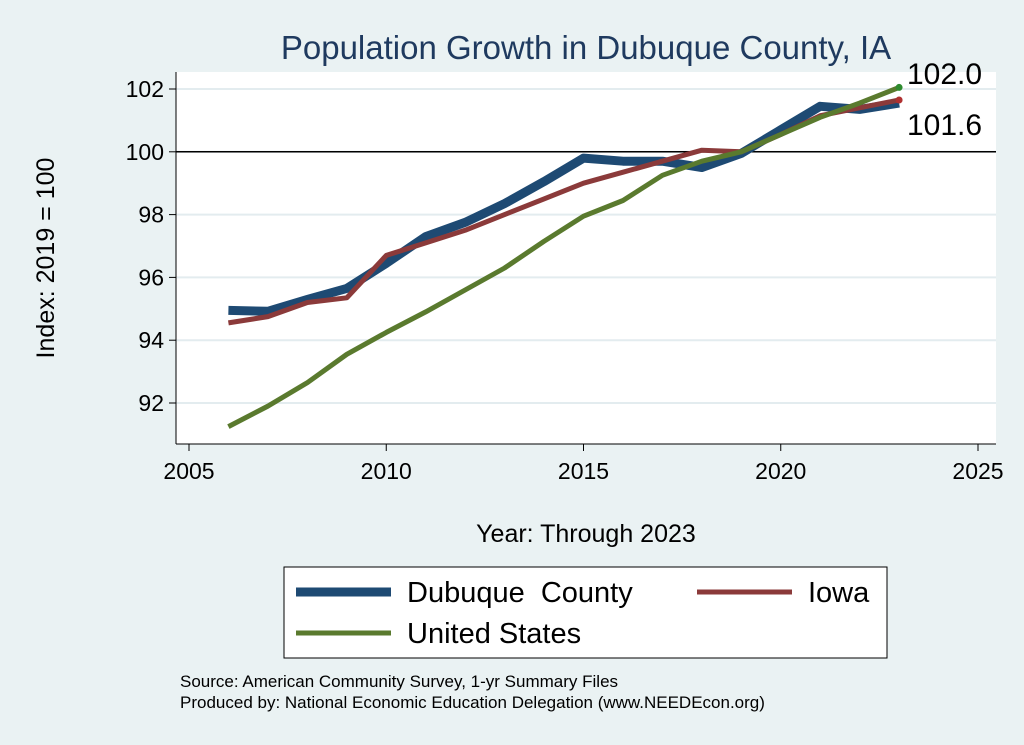 Image resolution: width=1024 pixels, height=745 pixels. What do you see at coordinates (586, 47) in the screenshot?
I see `chart-title: Population Growth in Dubuque County, IA` at bounding box center [586, 47].